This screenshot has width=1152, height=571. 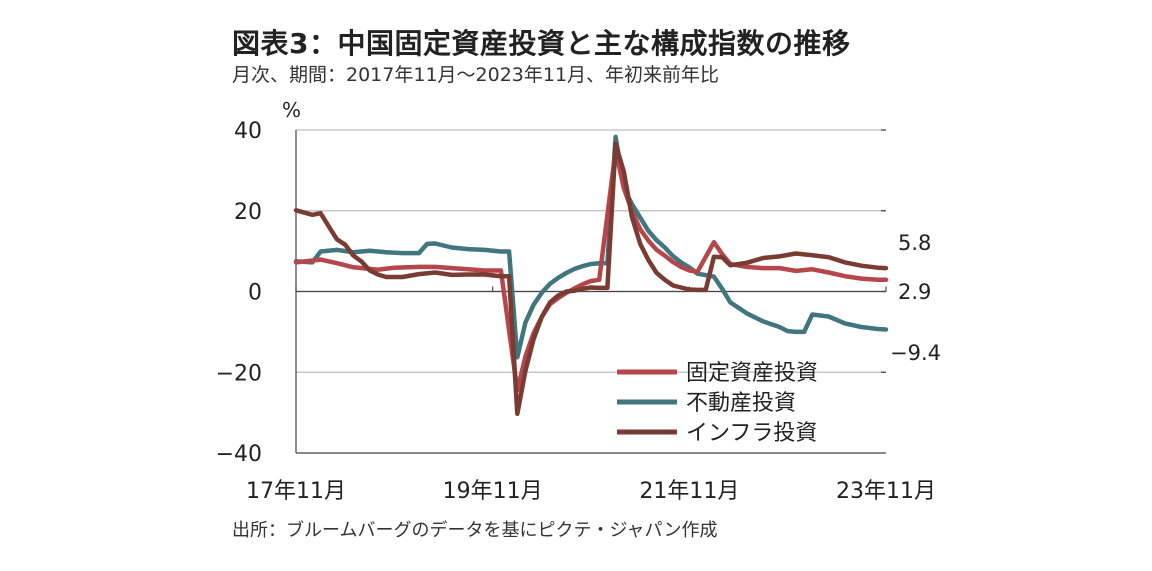 I want to click on x-tick-label: 19年11月, so click(x=493, y=491).